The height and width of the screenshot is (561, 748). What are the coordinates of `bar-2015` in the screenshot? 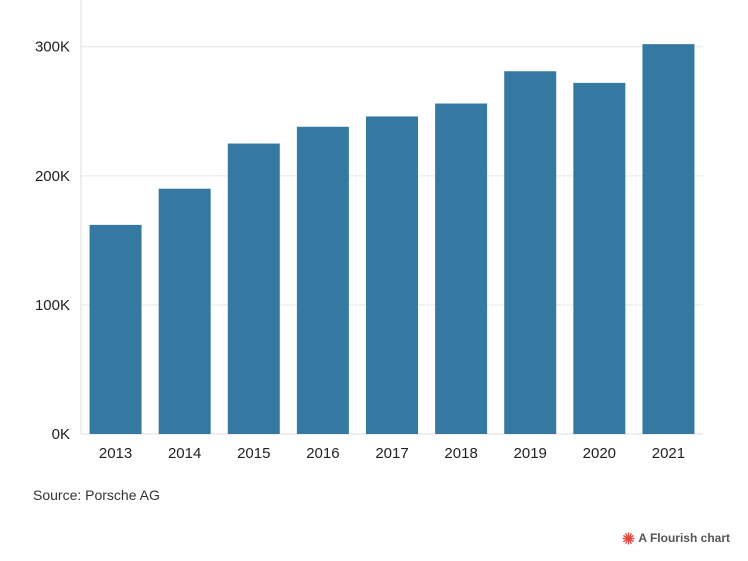 It's located at (253, 288).